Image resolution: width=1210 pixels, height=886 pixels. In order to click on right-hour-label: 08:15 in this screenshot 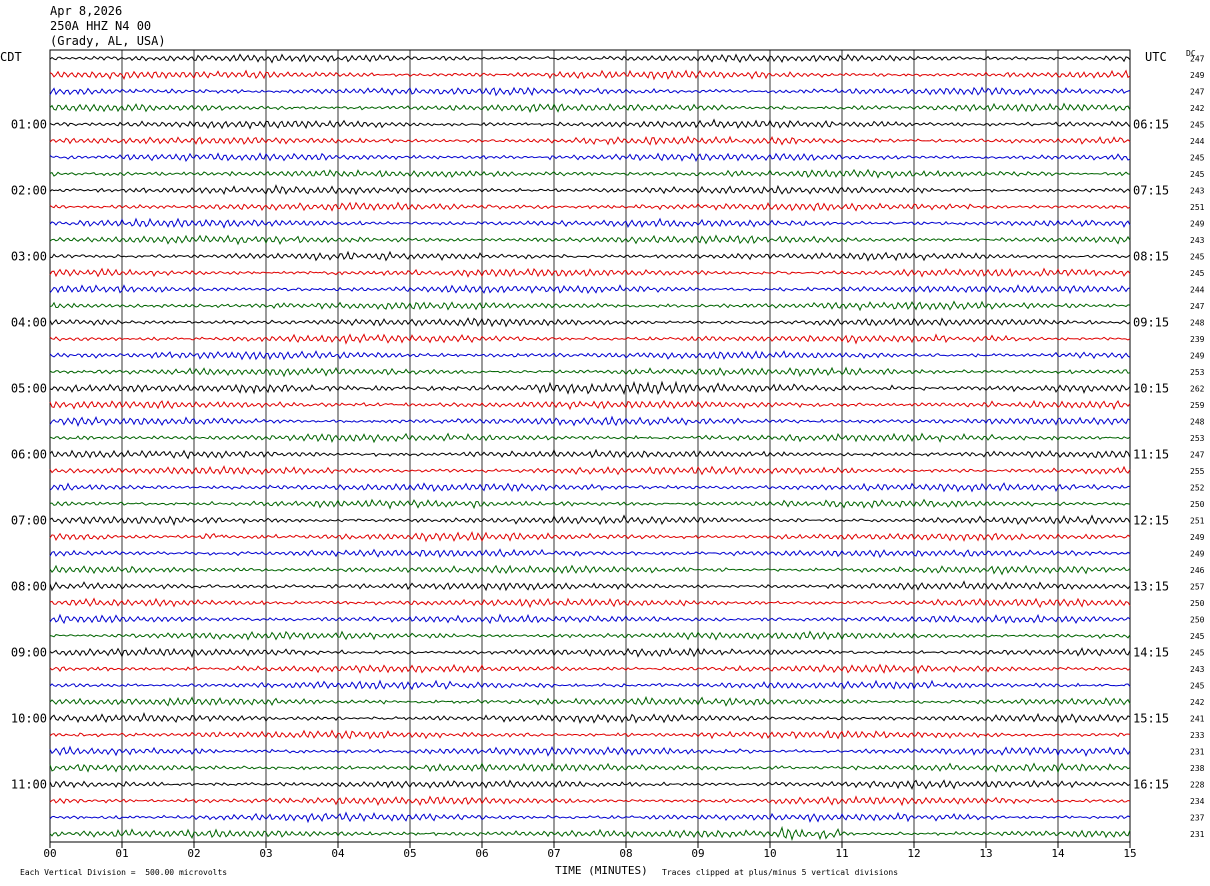, I will do `click(1151, 256)`.